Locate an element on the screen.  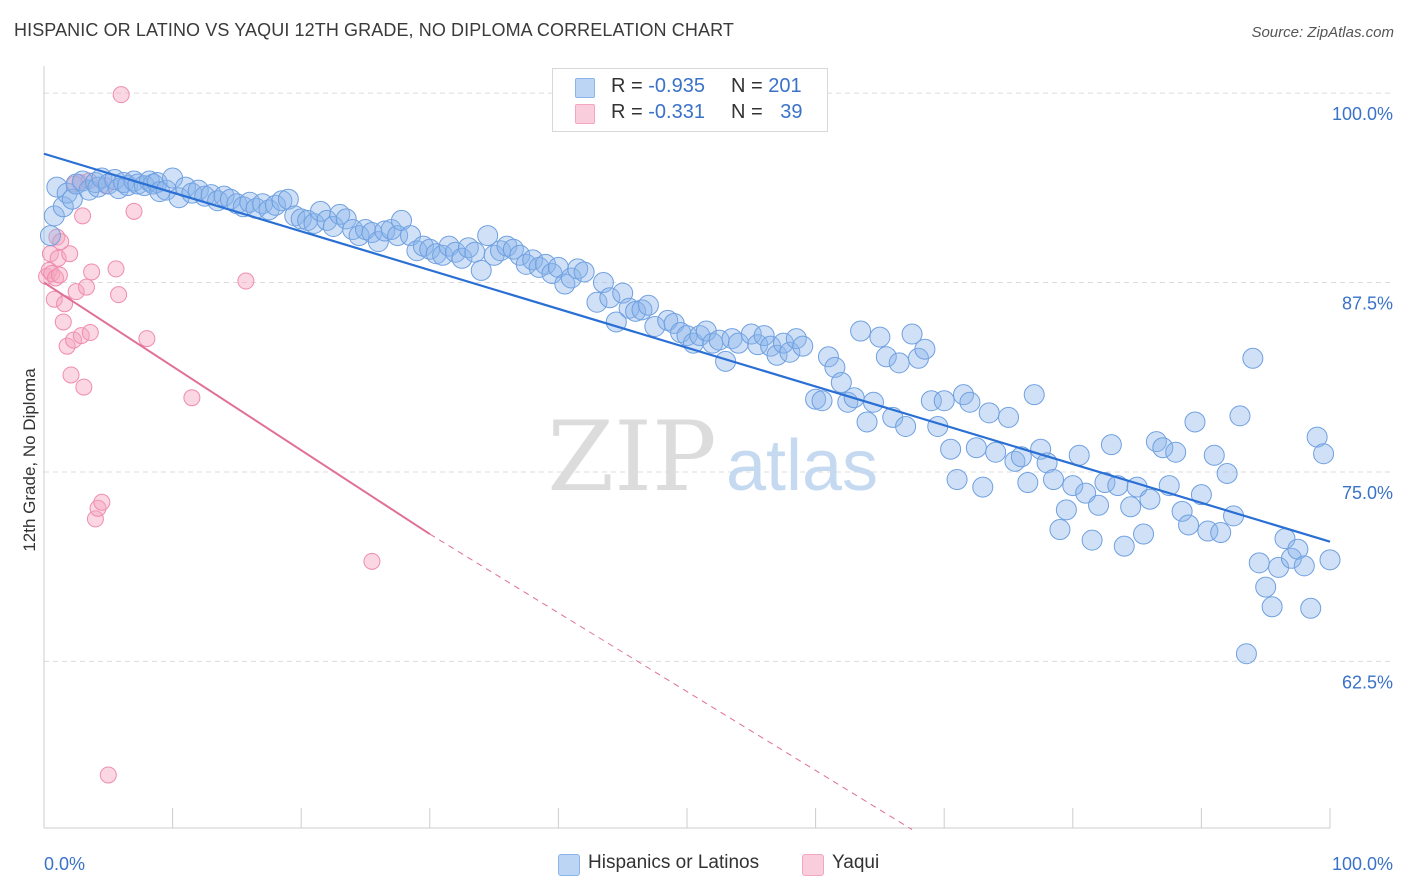
x-tick-label: 0.0% is located at coordinates (64, 864).